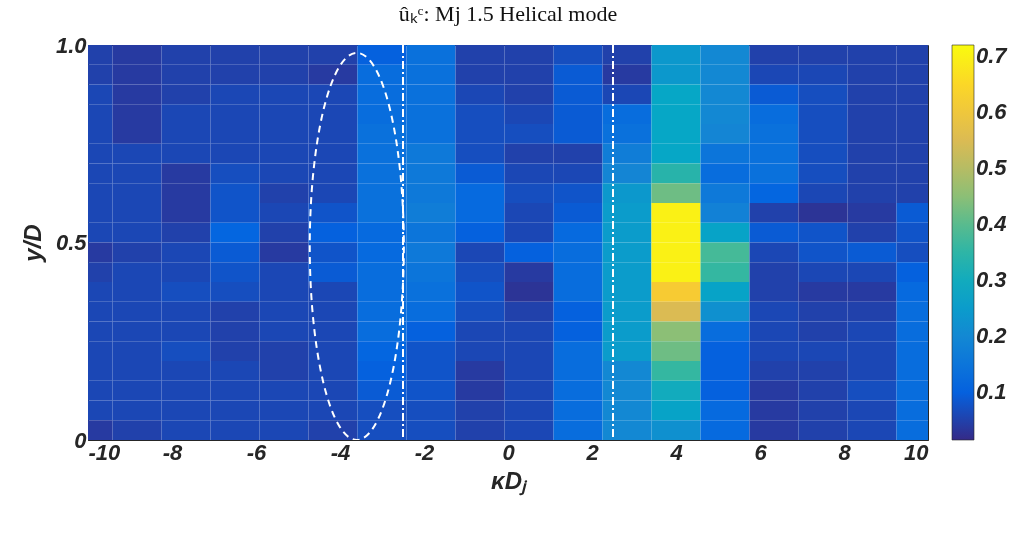  What do you see at coordinates (340, 452) in the screenshot?
I see `x-tick-label: -4` at bounding box center [340, 452].